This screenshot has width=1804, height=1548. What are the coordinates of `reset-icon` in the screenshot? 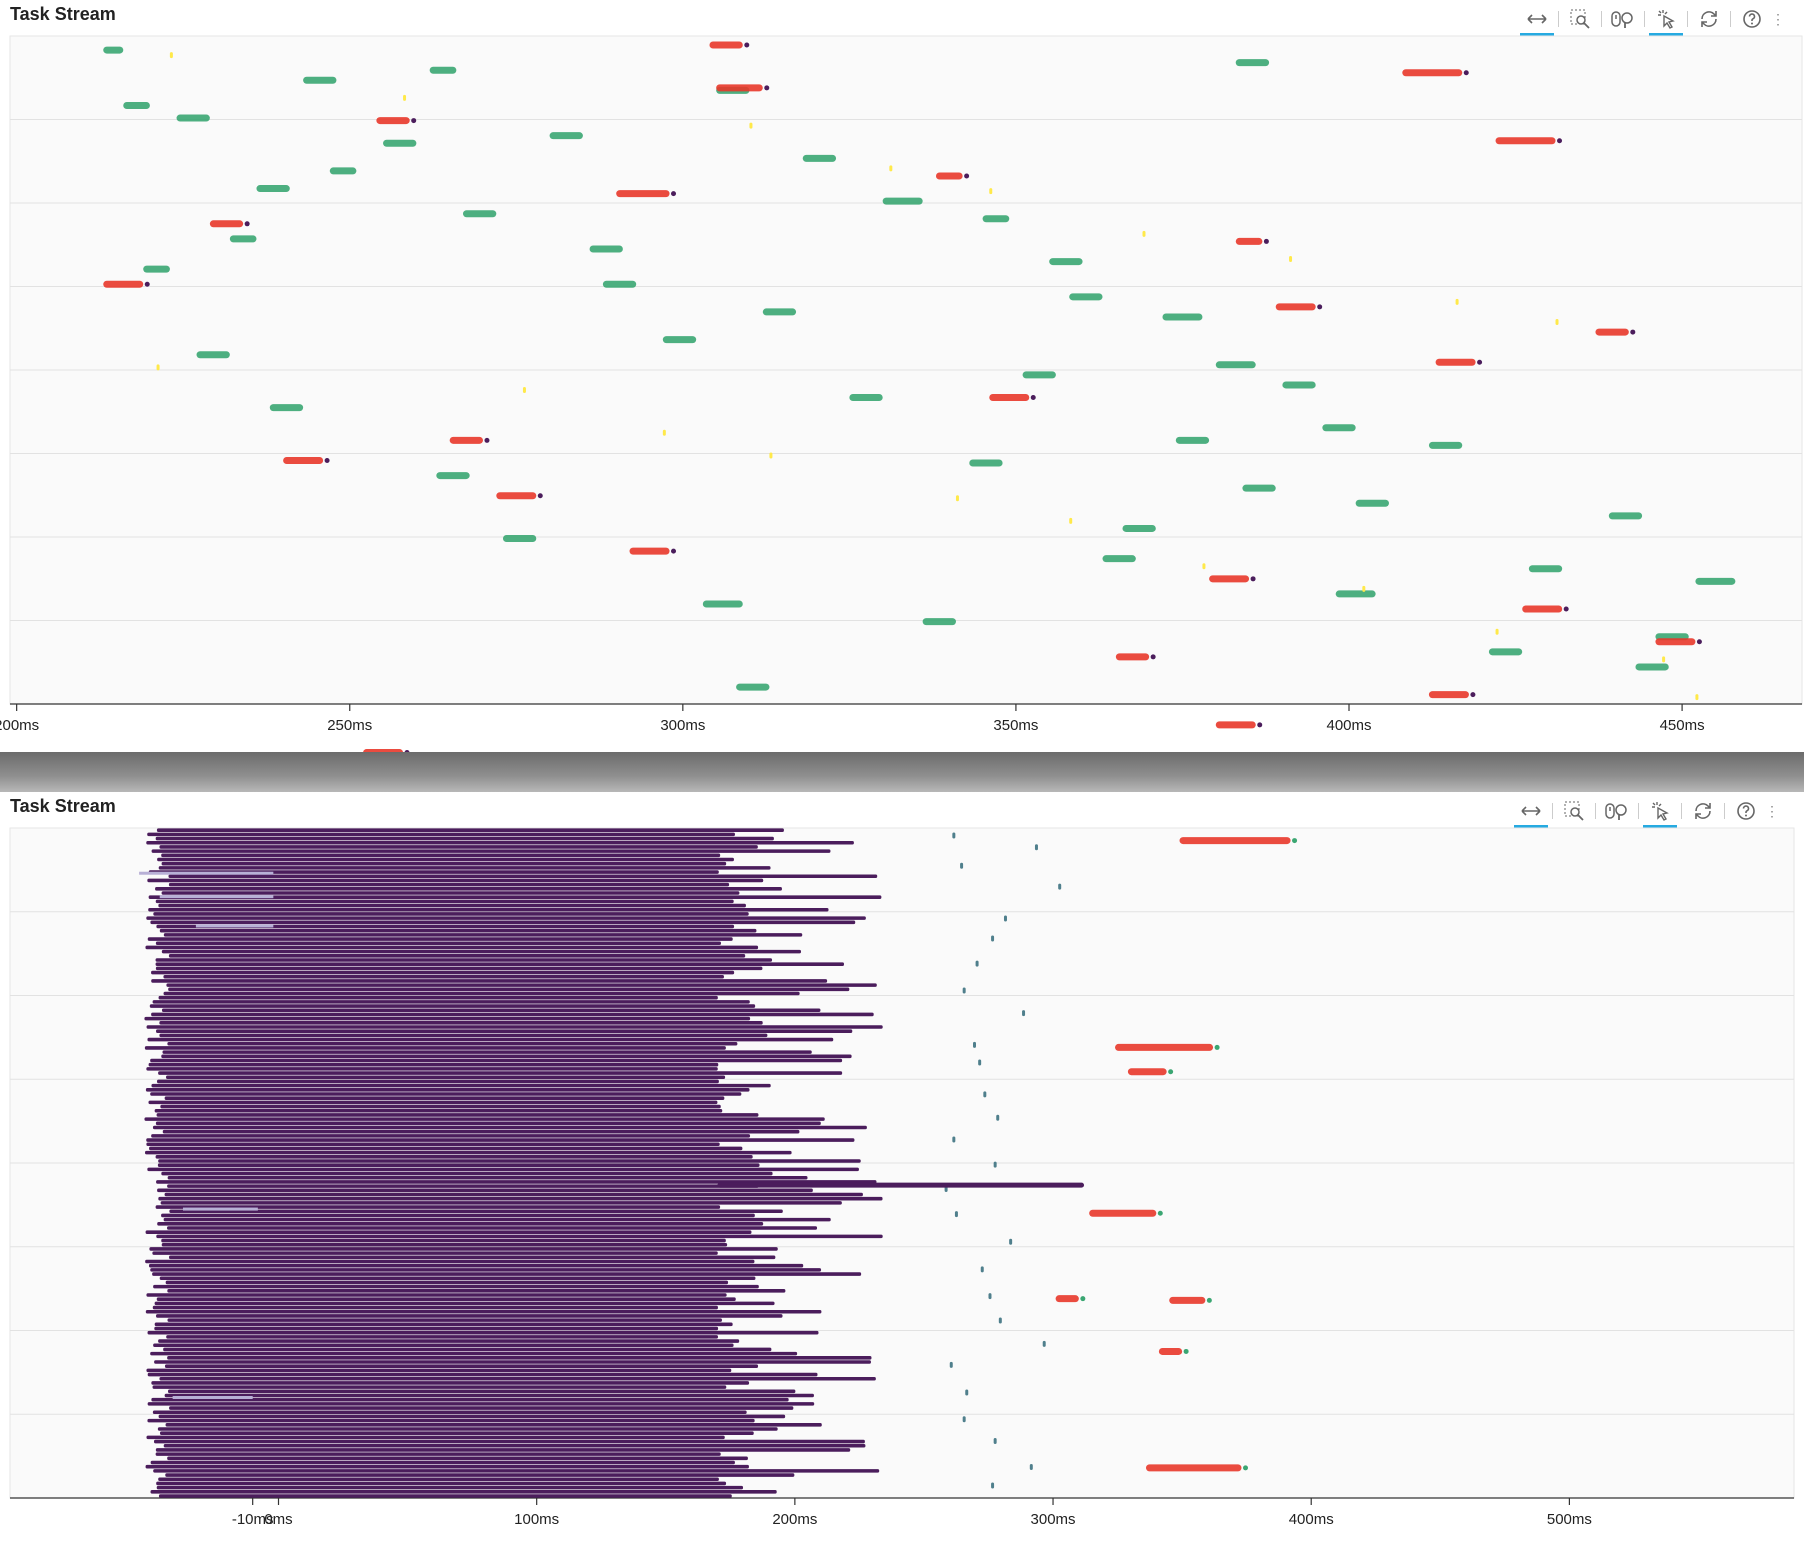 It's located at (1703, 811).